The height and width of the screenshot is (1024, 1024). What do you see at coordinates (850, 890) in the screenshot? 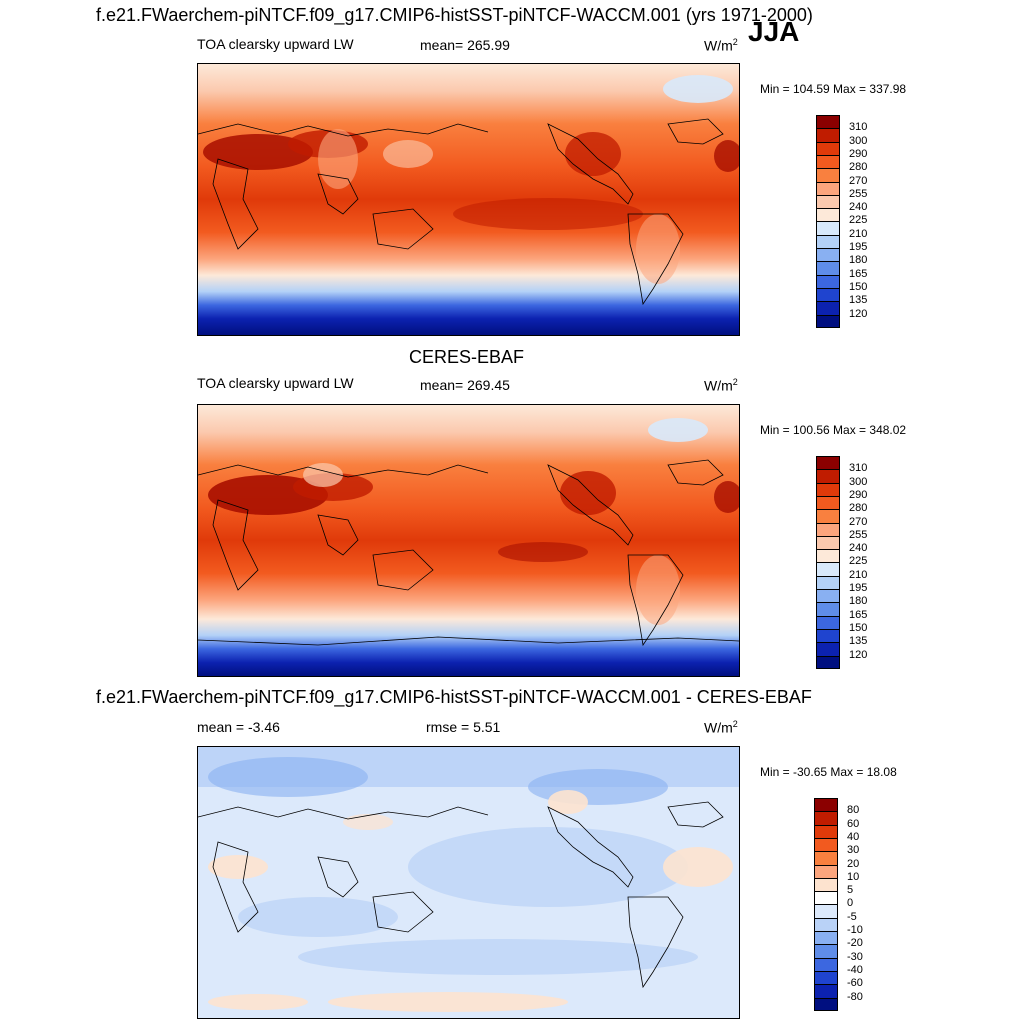
I see `colorbar-tick-label: 5` at bounding box center [850, 890].